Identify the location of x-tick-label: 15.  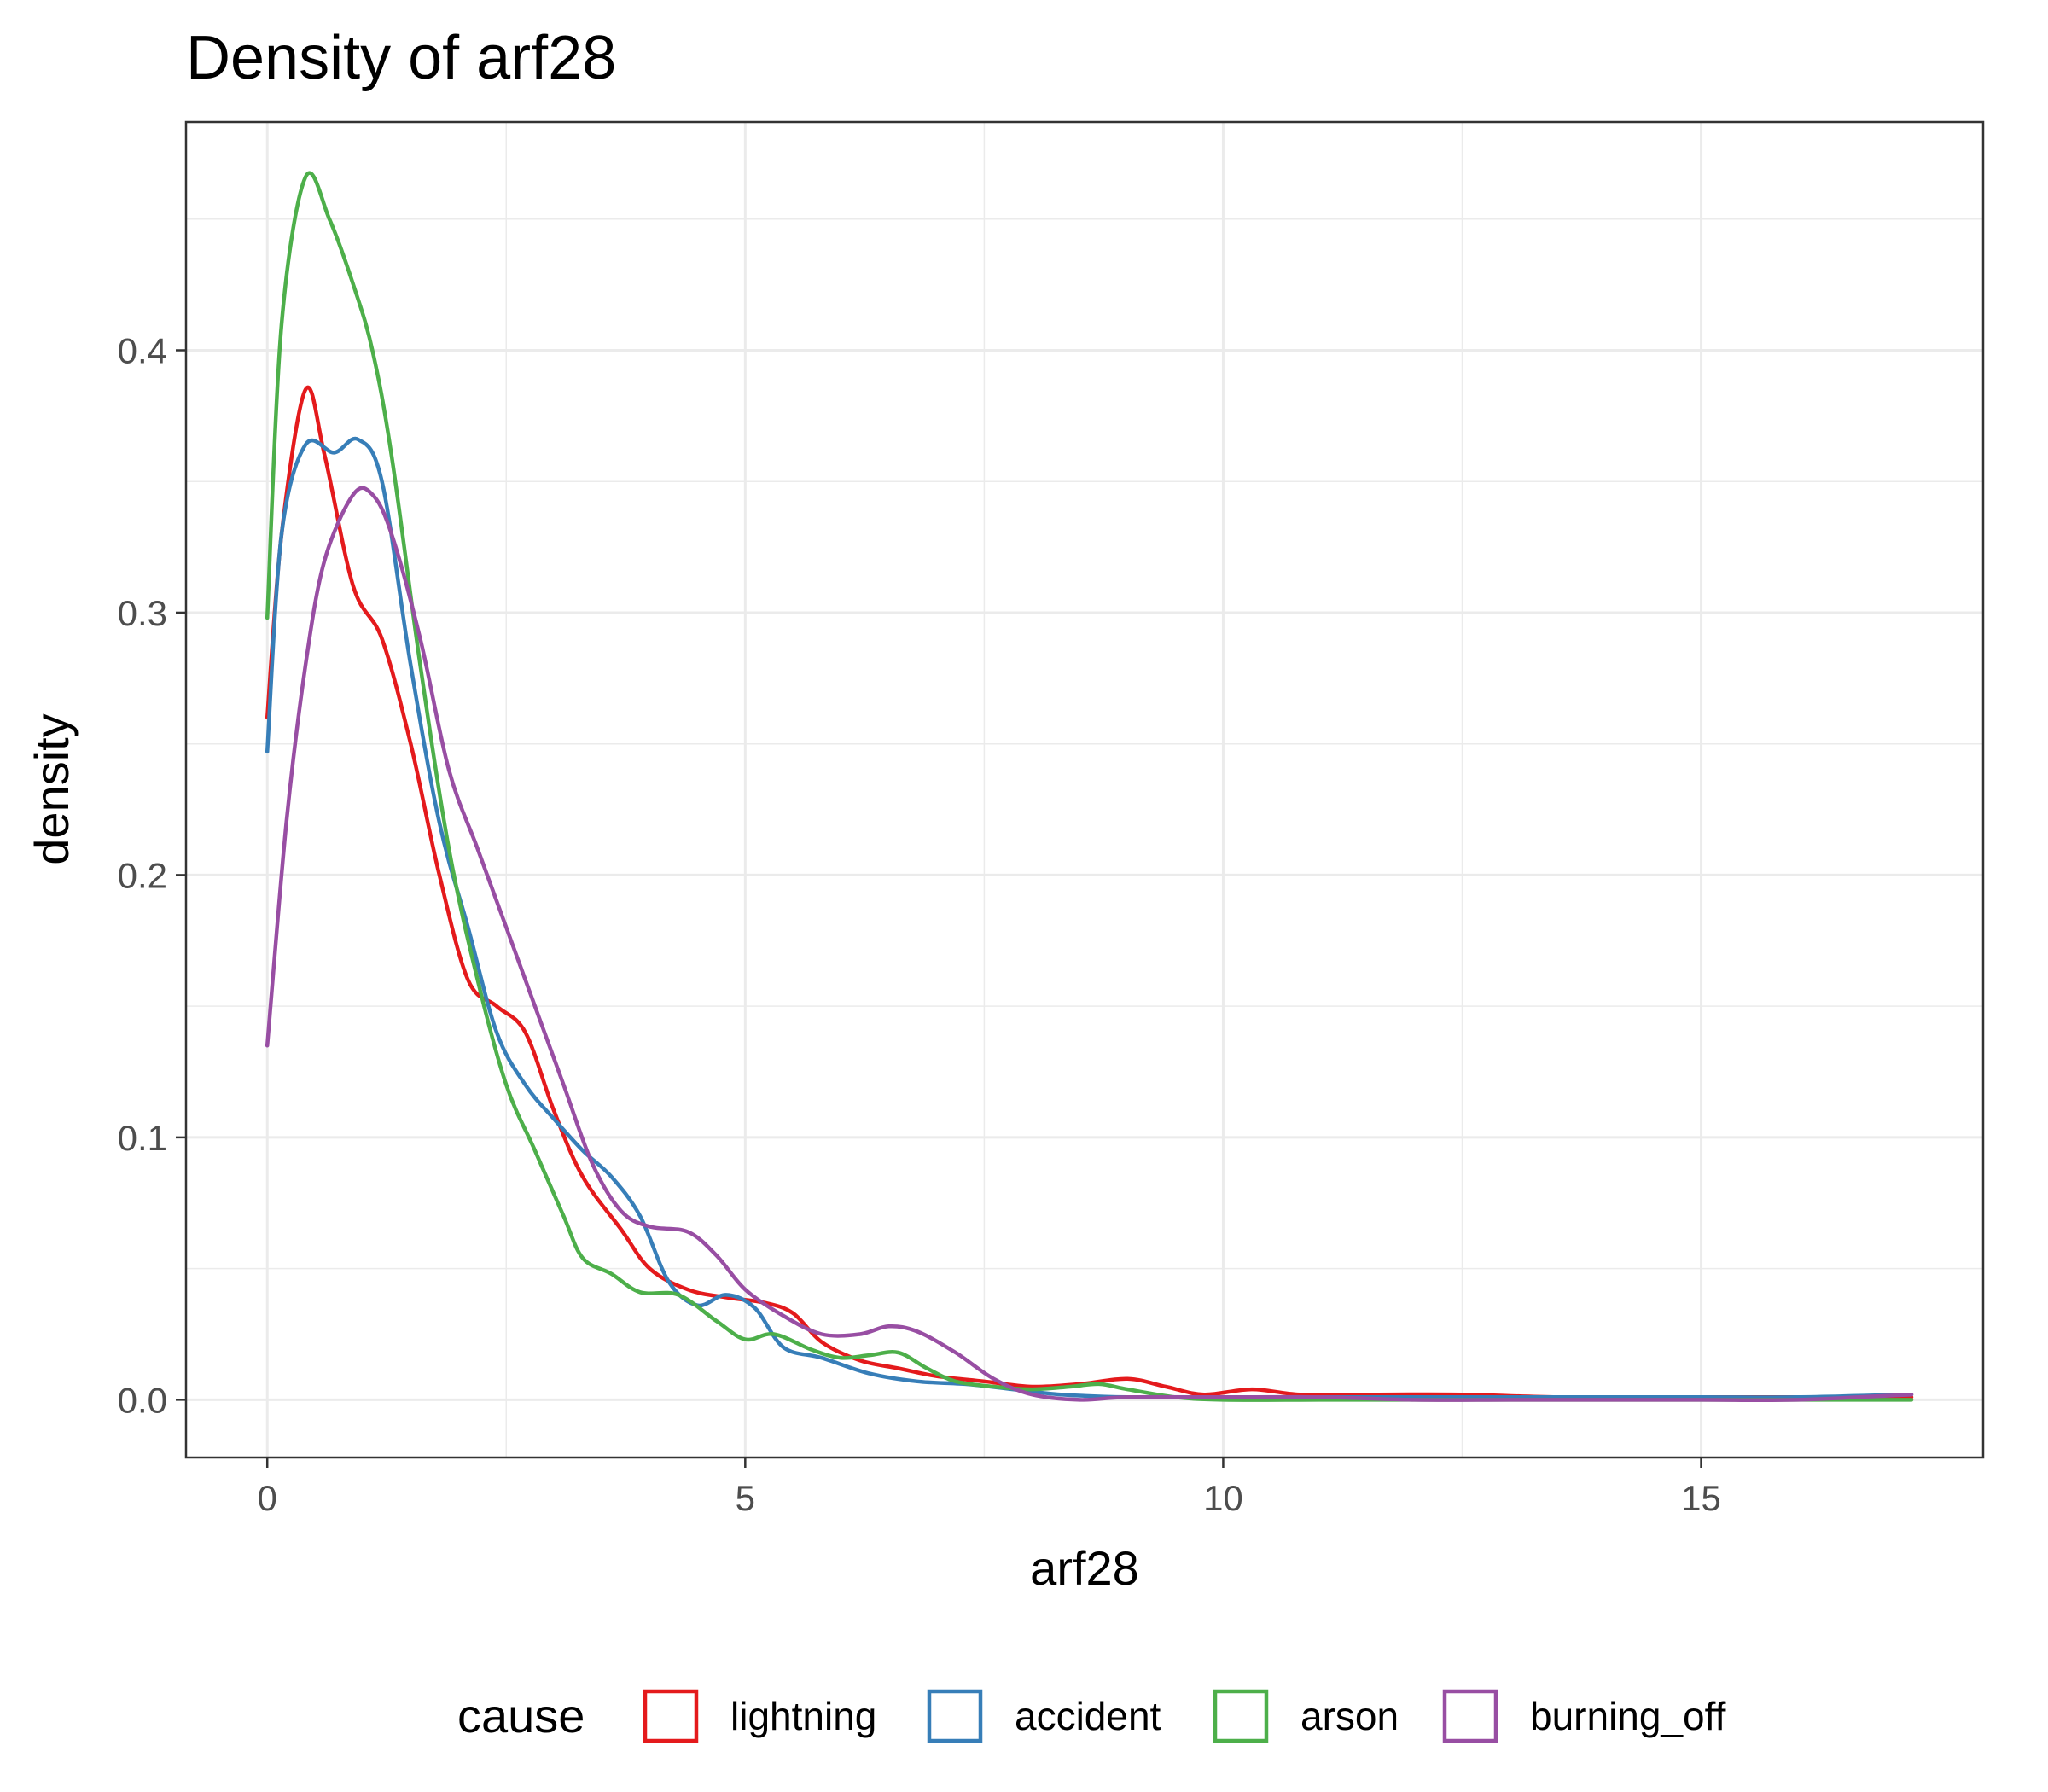
(1701, 1498).